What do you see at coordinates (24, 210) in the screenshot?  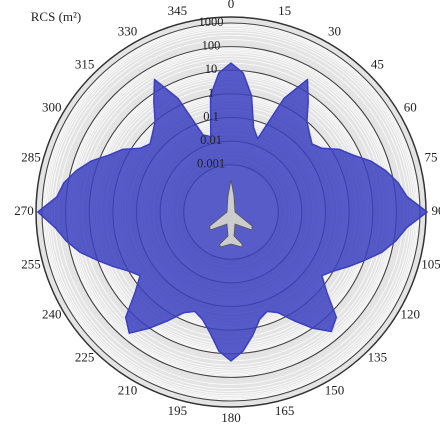 I see `angle-tick-label: 270` at bounding box center [24, 210].